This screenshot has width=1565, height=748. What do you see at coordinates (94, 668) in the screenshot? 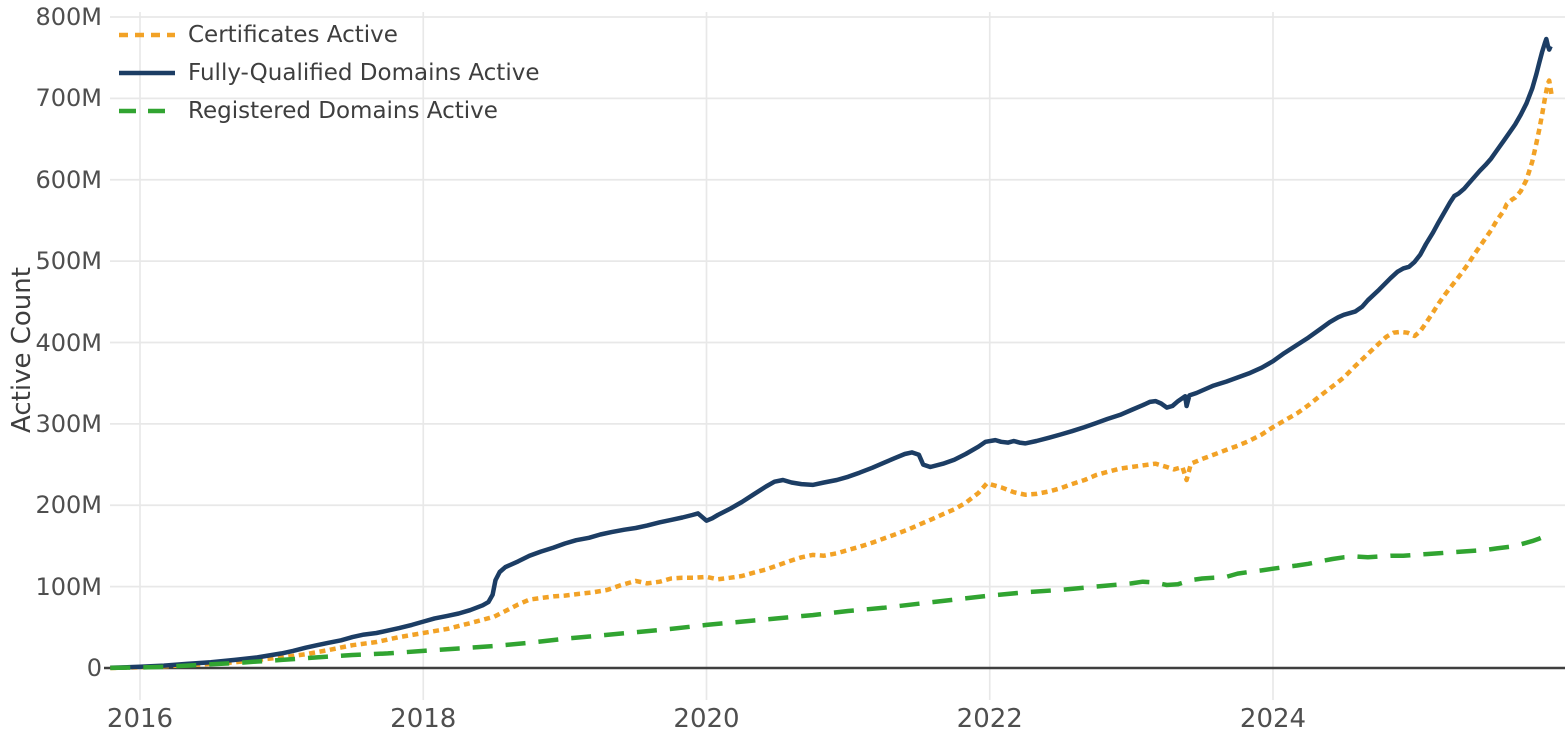
I see `y-tick-0: 0` at bounding box center [94, 668].